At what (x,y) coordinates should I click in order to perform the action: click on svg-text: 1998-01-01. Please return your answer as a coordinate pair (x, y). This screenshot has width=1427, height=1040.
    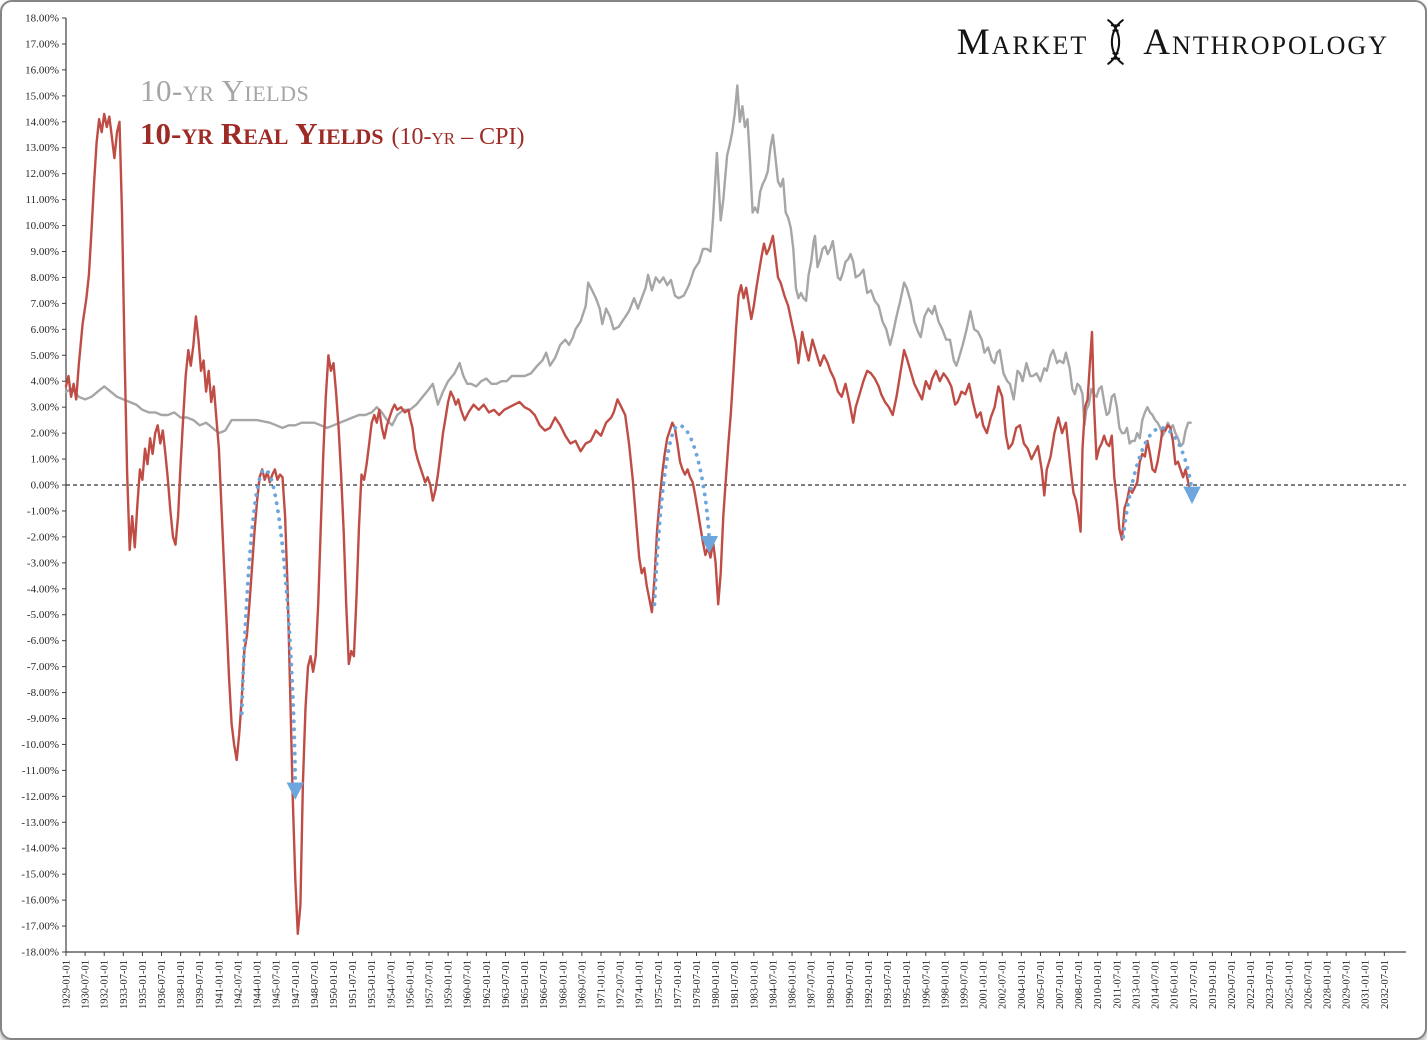
    Looking at the image, I should click on (945, 984).